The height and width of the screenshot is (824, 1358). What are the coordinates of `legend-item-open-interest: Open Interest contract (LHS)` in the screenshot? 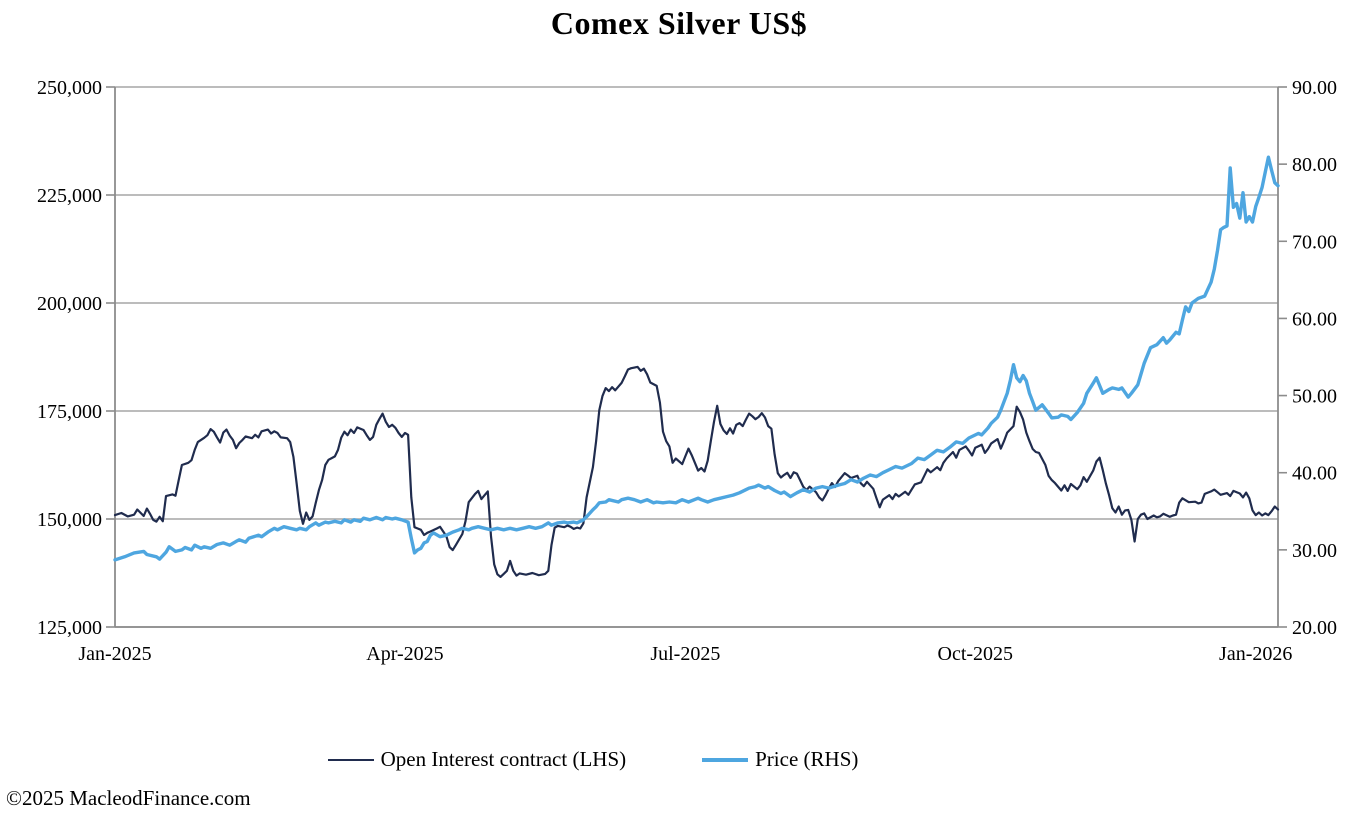 It's located at (477, 759).